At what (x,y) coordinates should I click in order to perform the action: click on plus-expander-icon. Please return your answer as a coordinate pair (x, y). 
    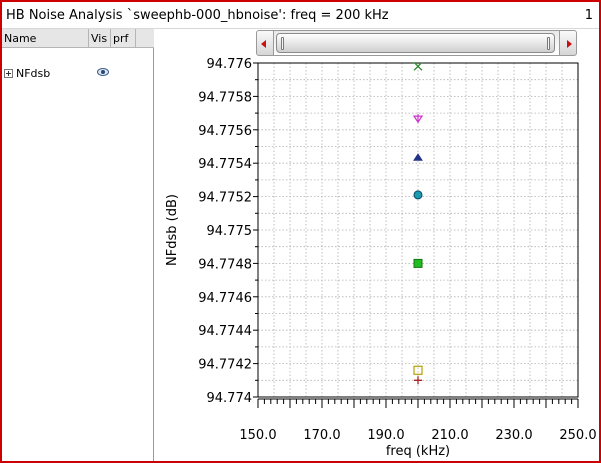
    Looking at the image, I should click on (8, 73).